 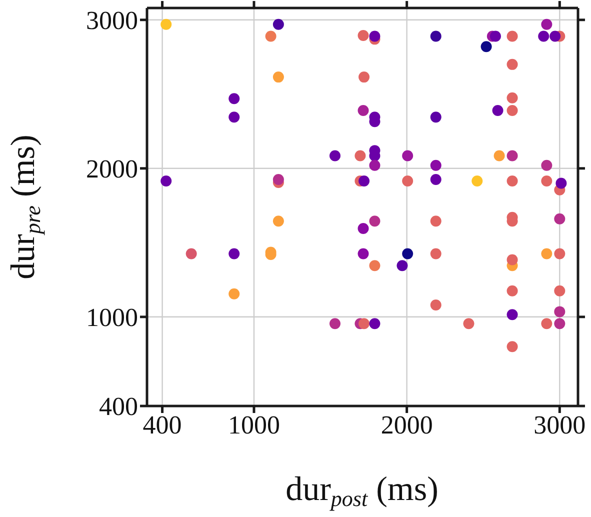 What do you see at coordinates (162, 425) in the screenshot?
I see `x-tick-label: 400` at bounding box center [162, 425].